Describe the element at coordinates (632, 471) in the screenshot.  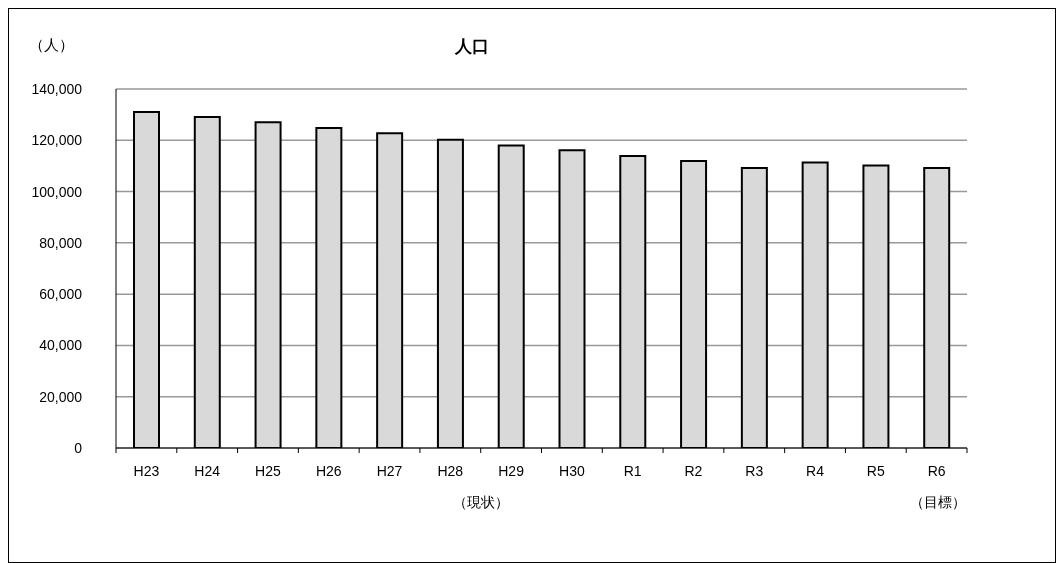
I see `x-tick-label: R1` at that location.